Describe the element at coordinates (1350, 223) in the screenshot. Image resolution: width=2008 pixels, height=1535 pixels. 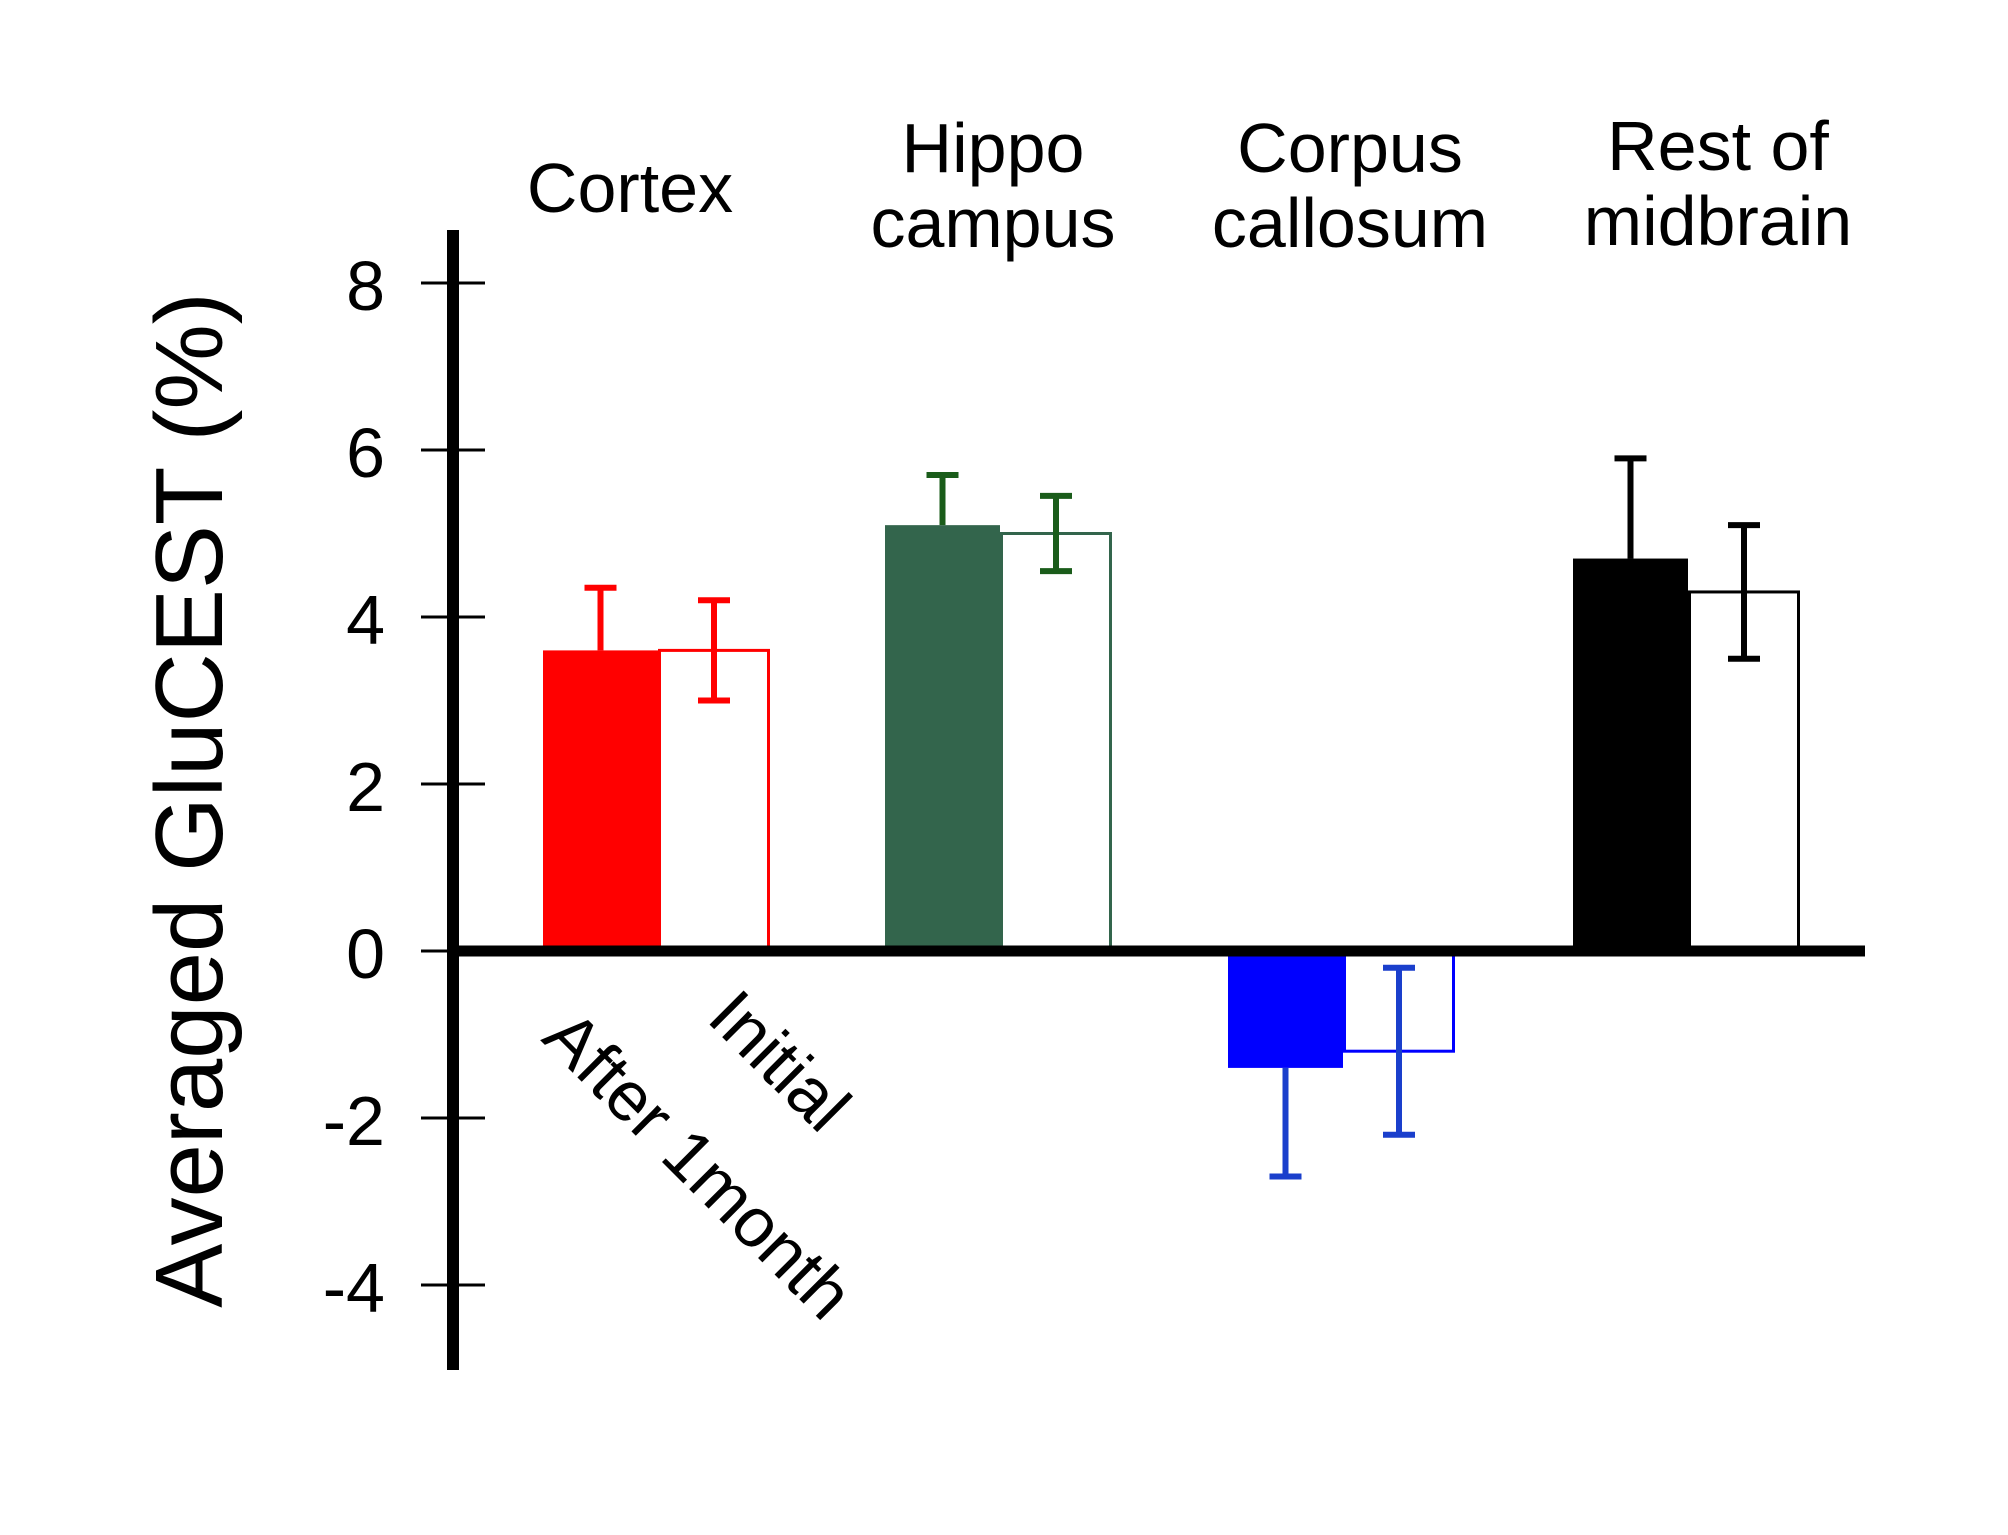
I see `category-label-corpus-callosum-line-2: callosum` at that location.